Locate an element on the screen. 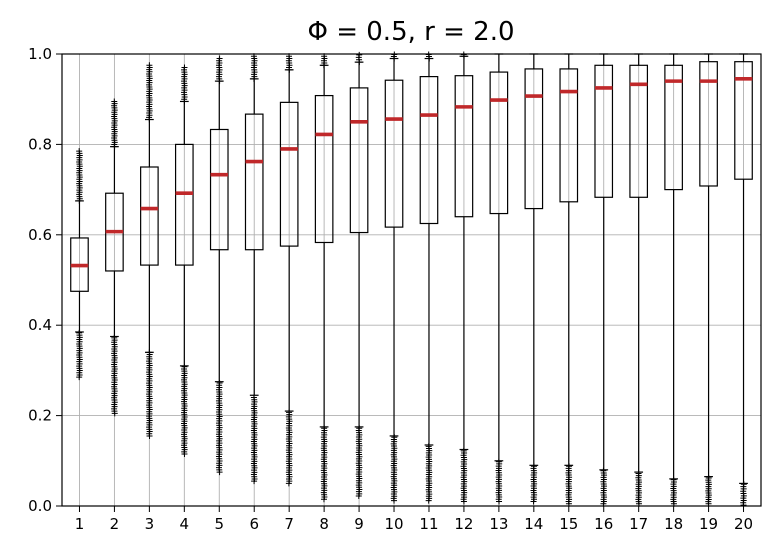  y-axis: 0.0 0.2 0.4 0.6 0.8 1.0 is located at coordinates (45, 280).